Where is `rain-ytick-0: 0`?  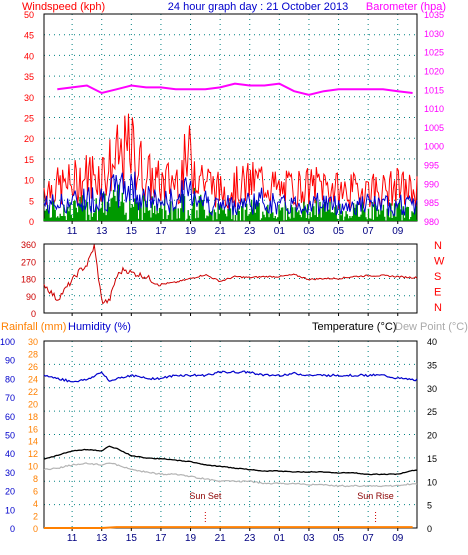 rain-ytick-0: 0 is located at coordinates (12, 529).